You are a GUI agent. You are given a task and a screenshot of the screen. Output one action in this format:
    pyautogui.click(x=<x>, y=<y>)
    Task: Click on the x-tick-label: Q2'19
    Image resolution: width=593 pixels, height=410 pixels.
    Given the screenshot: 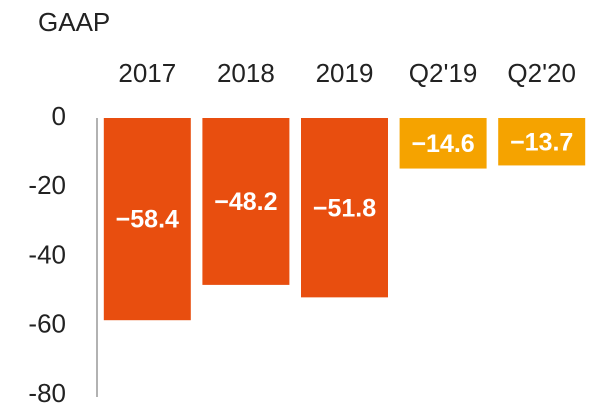 What is the action you would take?
    pyautogui.click(x=443, y=73)
    